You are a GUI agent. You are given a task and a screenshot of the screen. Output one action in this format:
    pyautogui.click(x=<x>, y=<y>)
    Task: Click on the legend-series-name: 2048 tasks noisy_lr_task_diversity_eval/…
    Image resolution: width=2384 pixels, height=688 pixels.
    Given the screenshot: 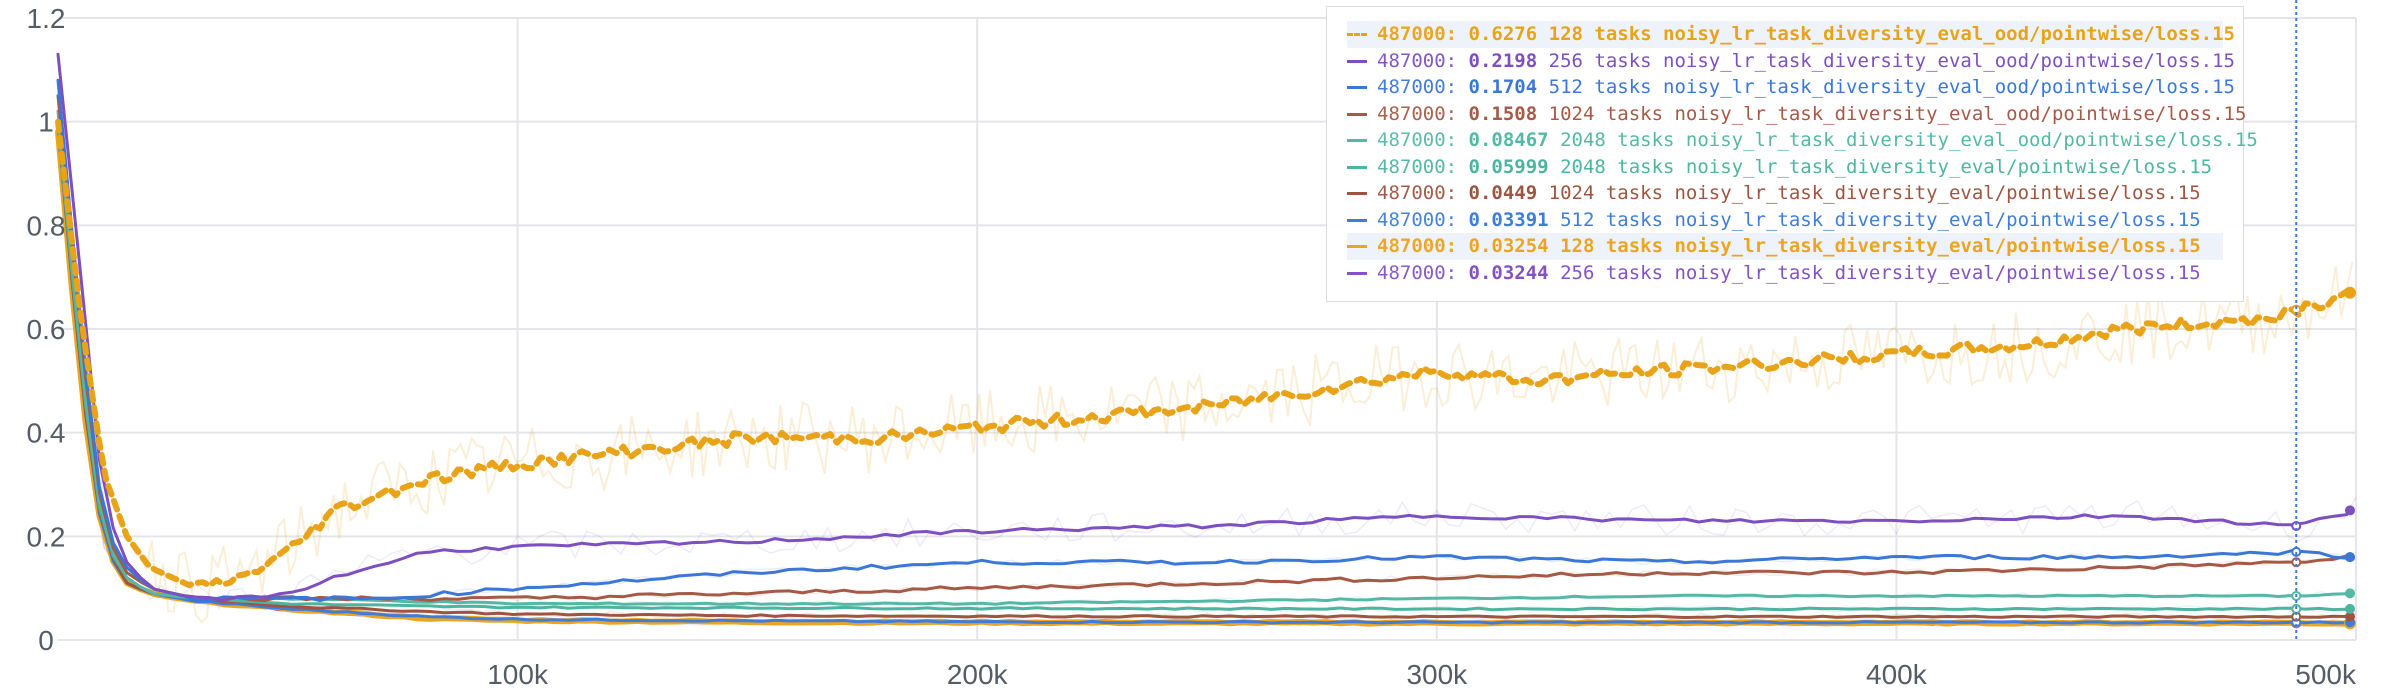 What is the action you would take?
    pyautogui.click(x=1886, y=166)
    